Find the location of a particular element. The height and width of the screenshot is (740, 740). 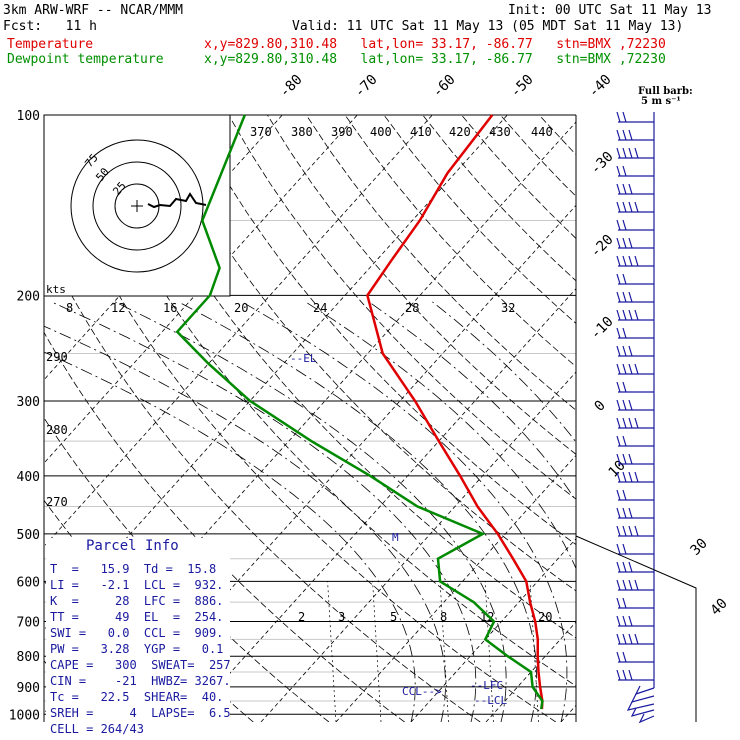

speed-label: 24 is located at coordinates (320, 308).